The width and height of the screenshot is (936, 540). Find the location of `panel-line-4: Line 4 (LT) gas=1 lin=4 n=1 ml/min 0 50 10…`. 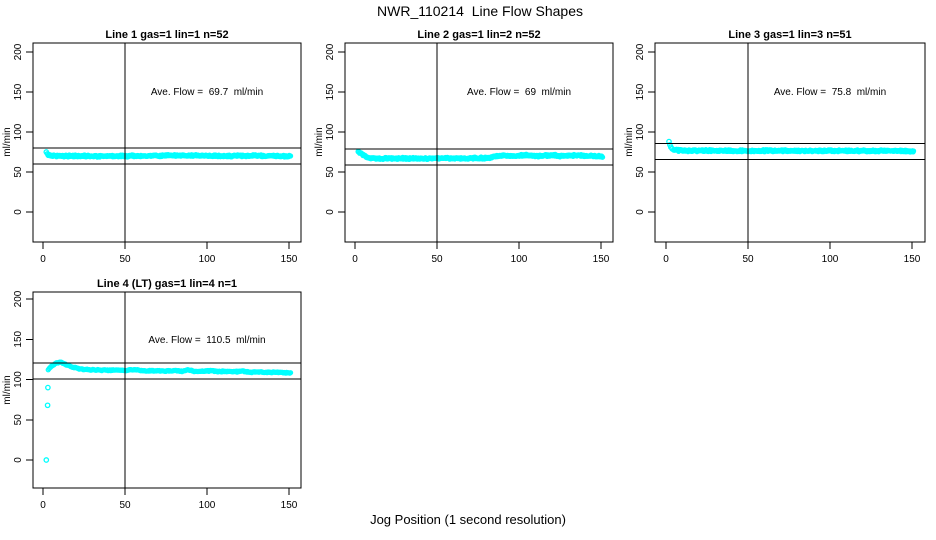

panel-line-4: Line 4 (LT) gas=1 lin=4 n=1 ml/min 0 50 10… is located at coordinates (152, 394).